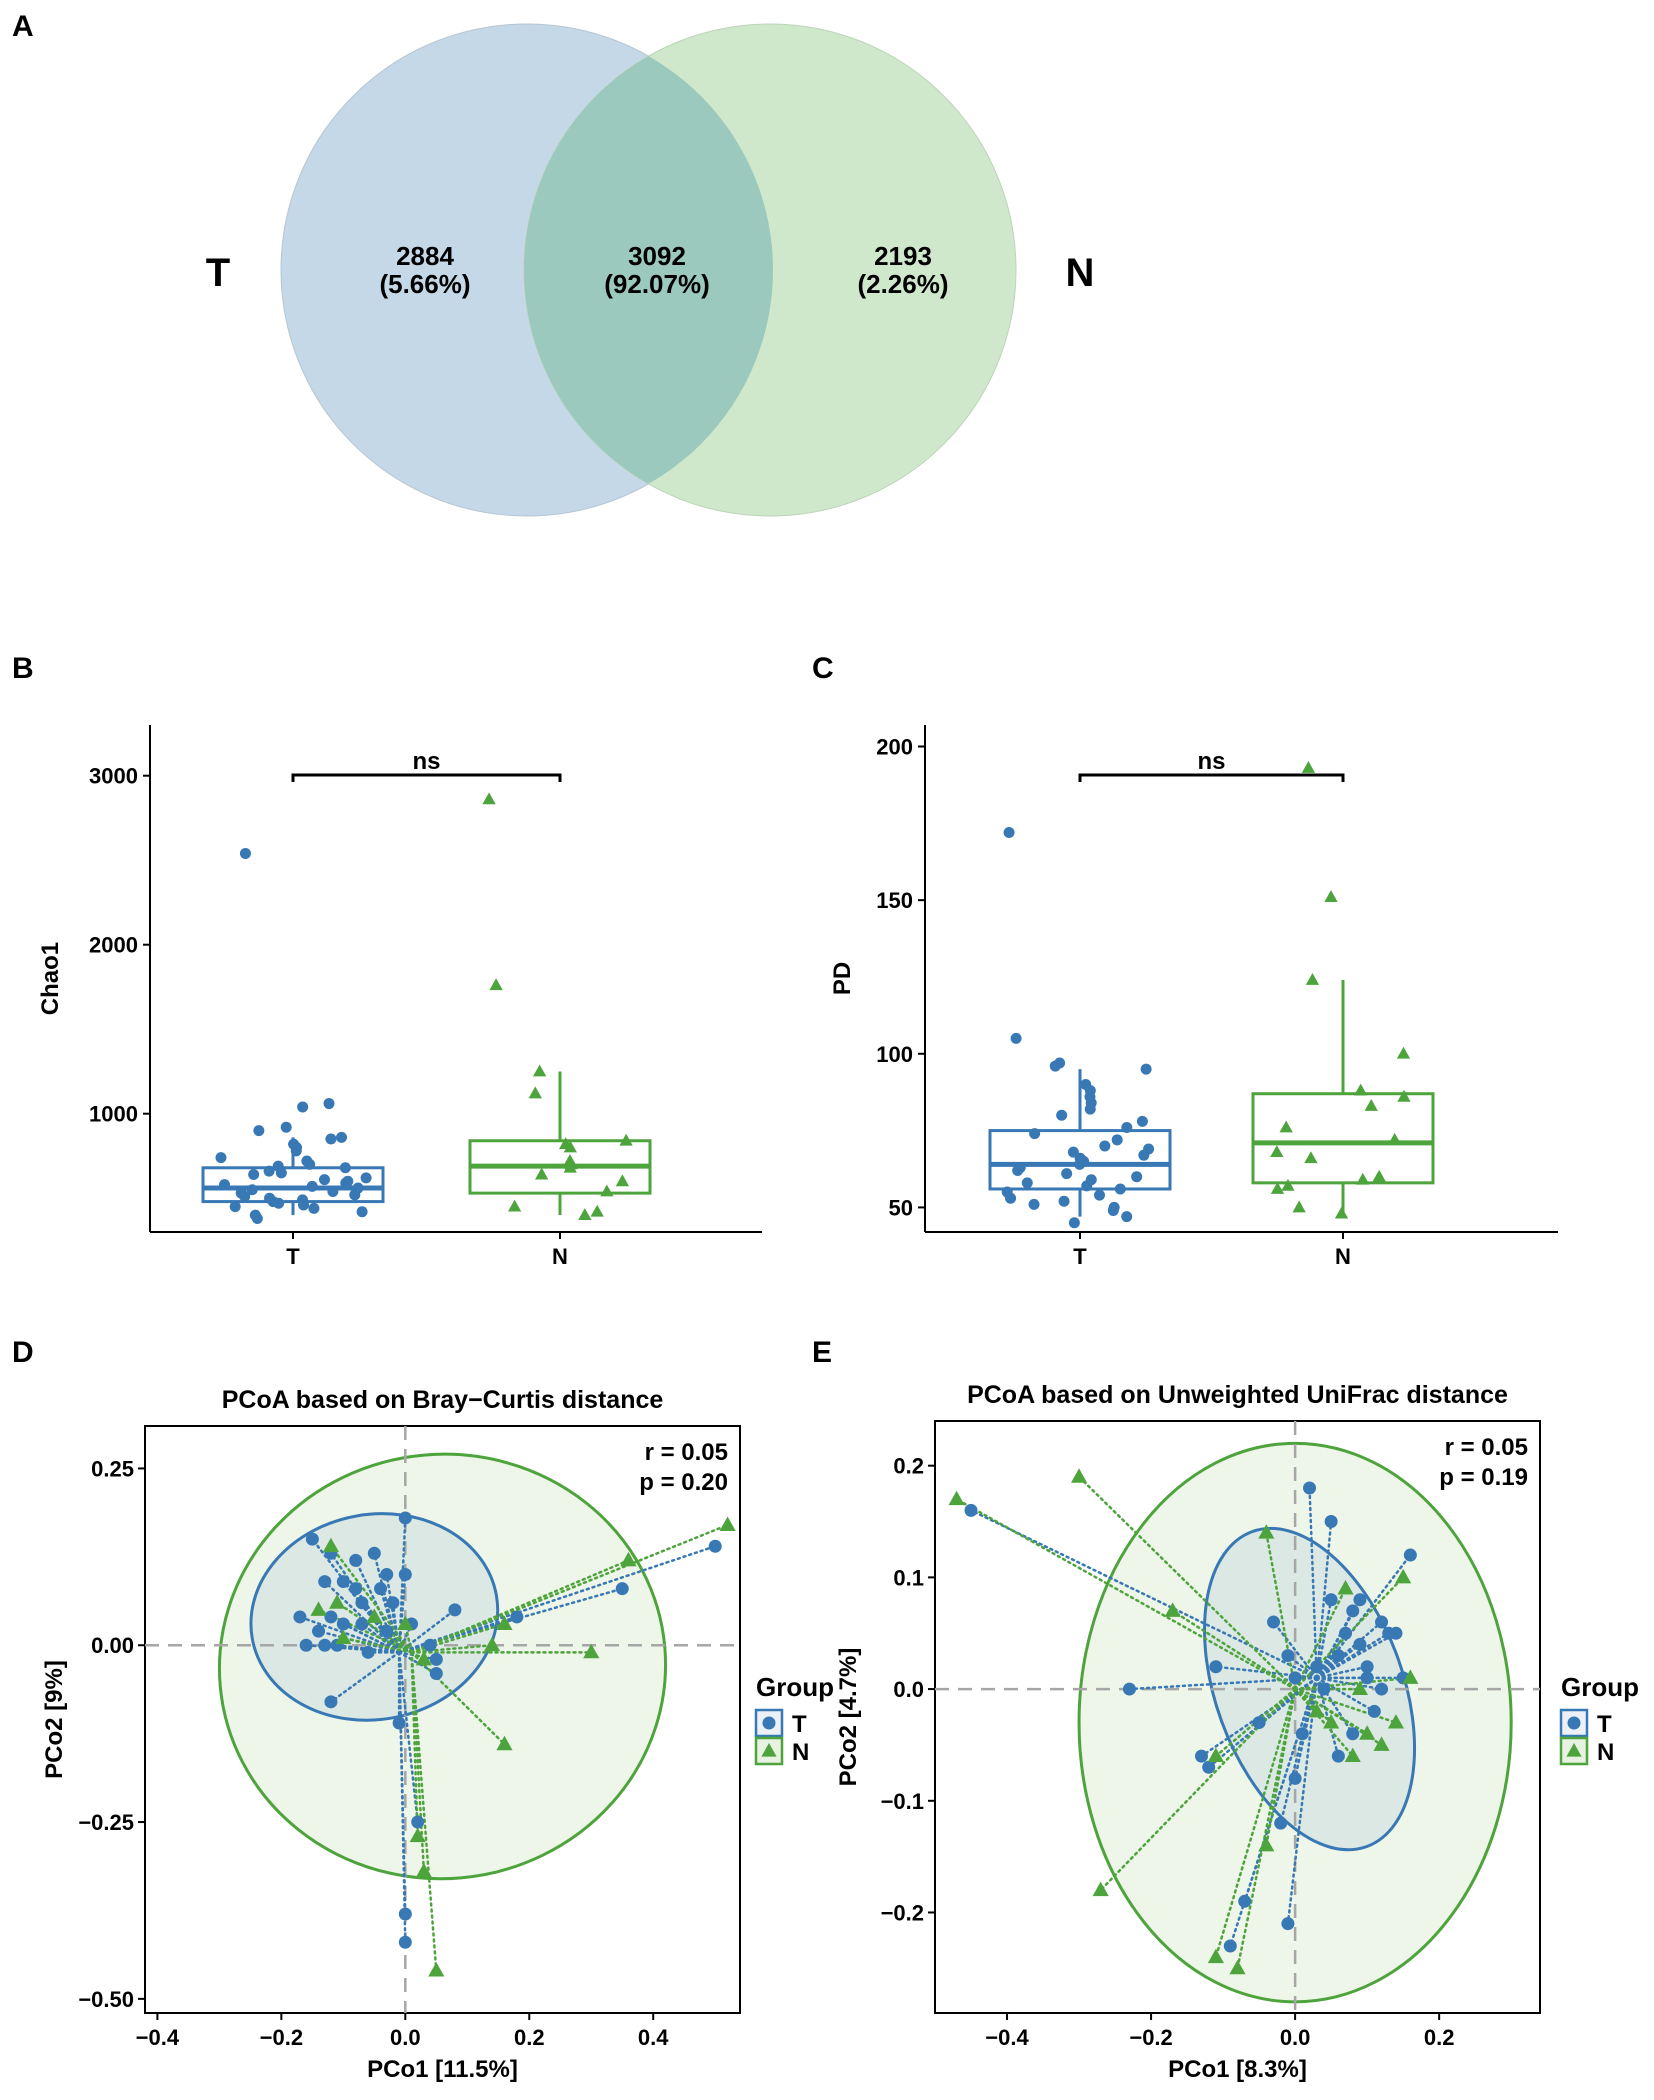 The width and height of the screenshot is (1654, 2100). What do you see at coordinates (894, 747) in the screenshot?
I see `y-tick-label: 200` at bounding box center [894, 747].